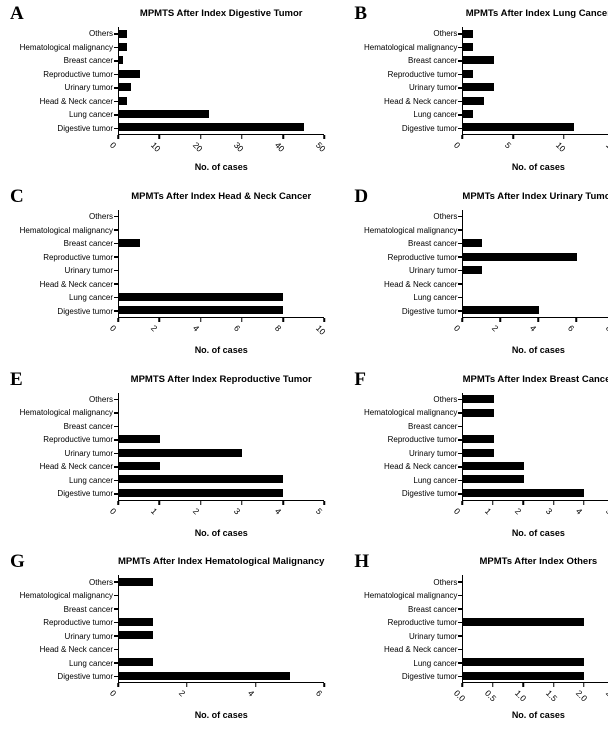  Describe the element at coordinates (606, 328) in the screenshot. I see `x-axis-tick-label: 8` at that location.